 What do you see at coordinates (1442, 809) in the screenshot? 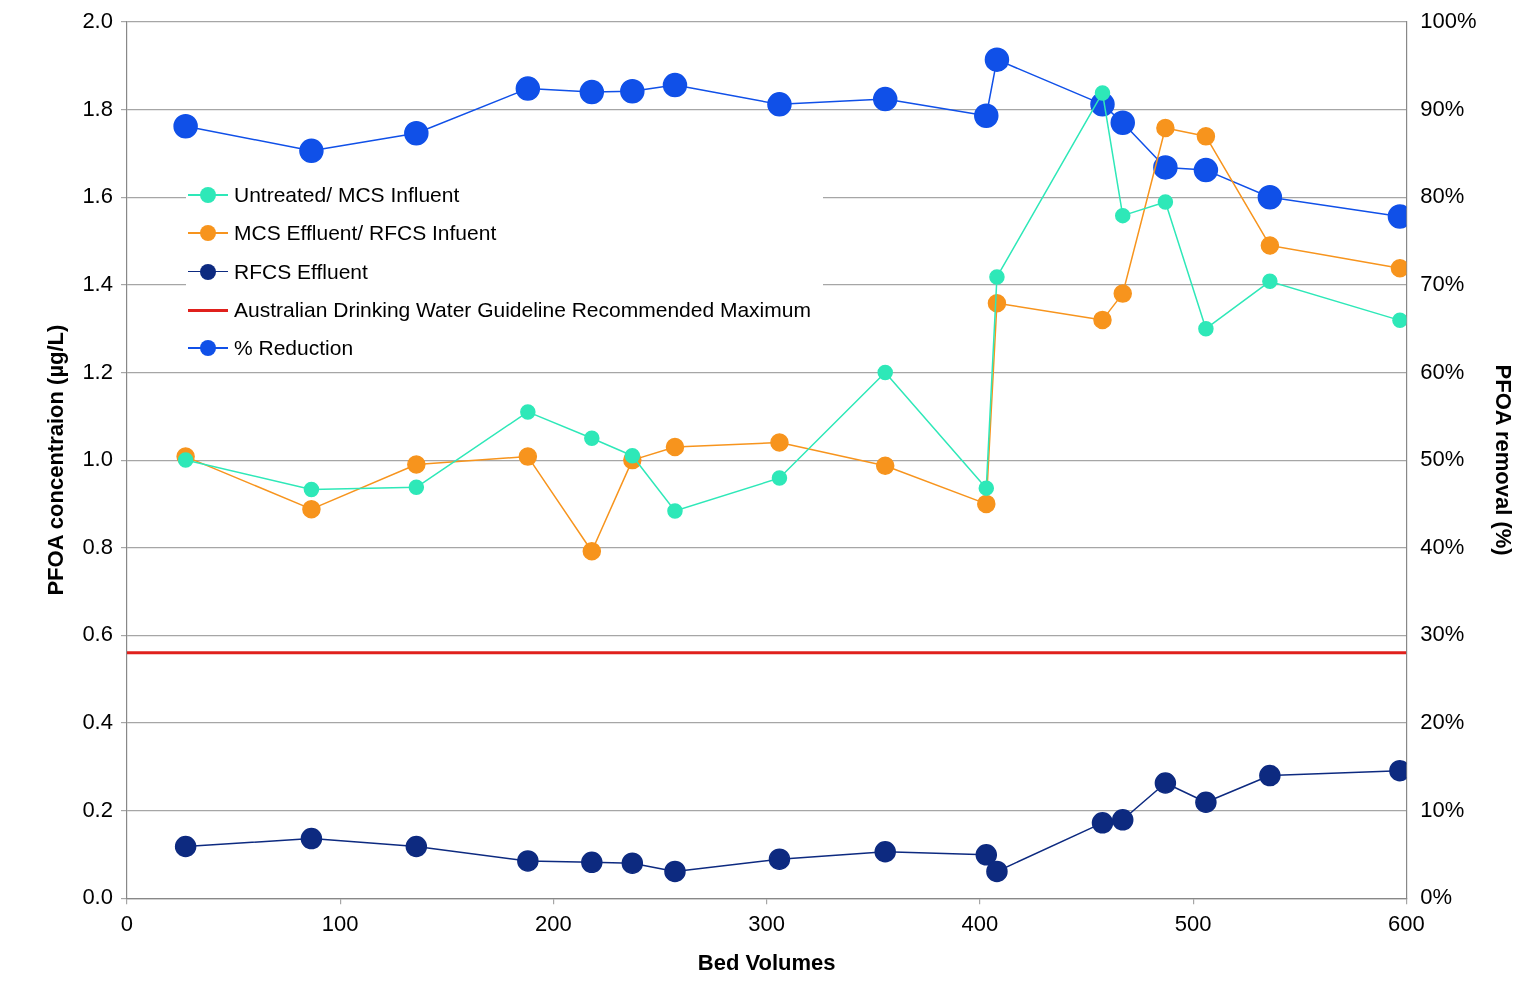
I see `y2-tick-label: 10%` at bounding box center [1442, 809].